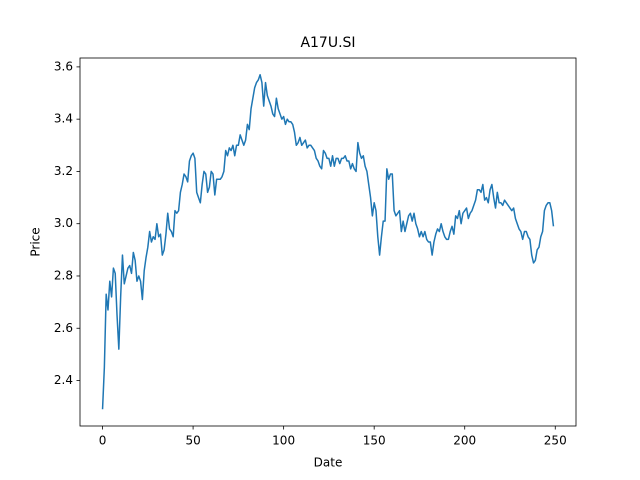 Image resolution: width=640 pixels, height=480 pixels. What do you see at coordinates (555, 441) in the screenshot?
I see `x-tick-label: 250` at bounding box center [555, 441].